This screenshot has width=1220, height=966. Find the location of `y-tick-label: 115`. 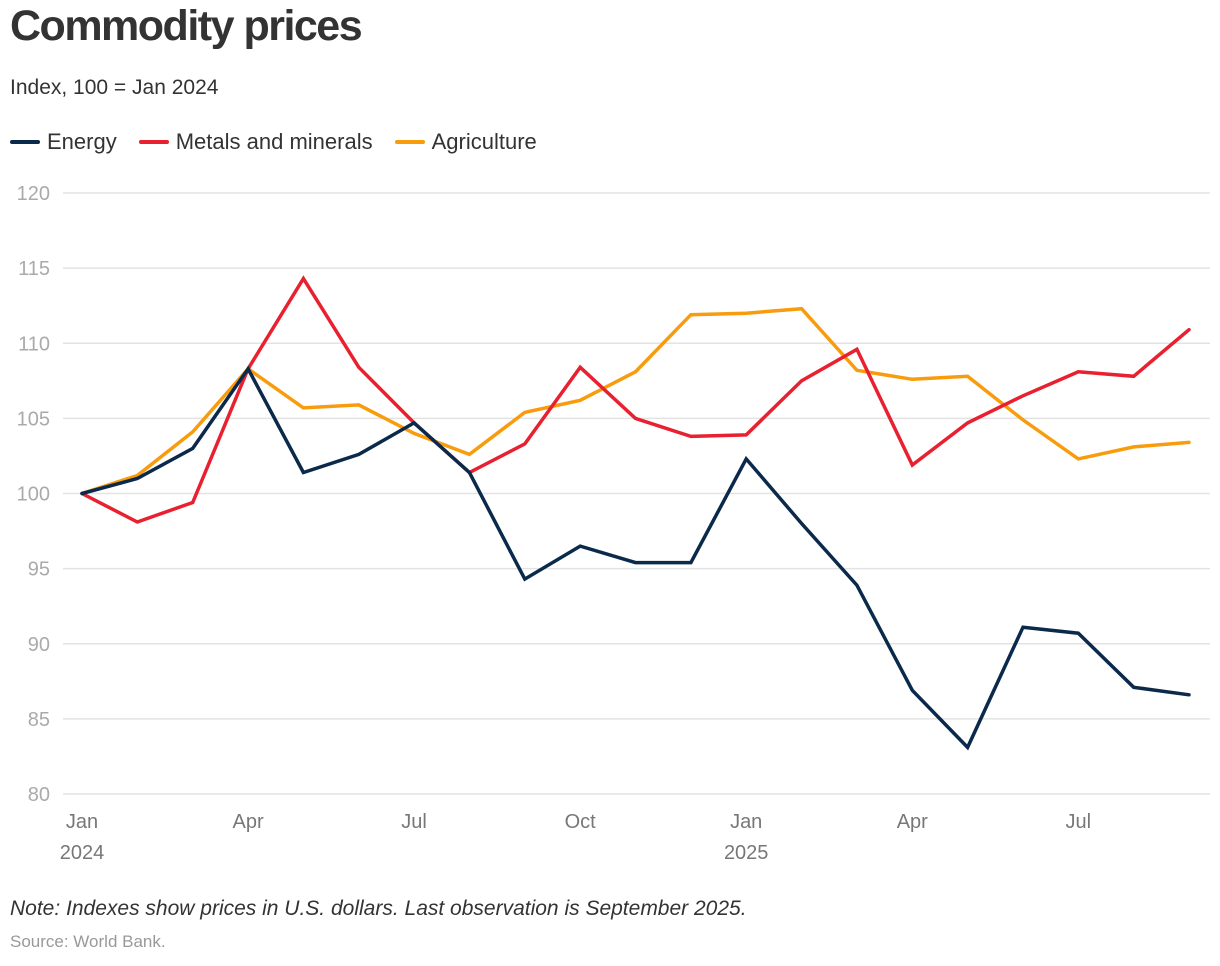

y-tick-label: 115 is located at coordinates (34, 269).